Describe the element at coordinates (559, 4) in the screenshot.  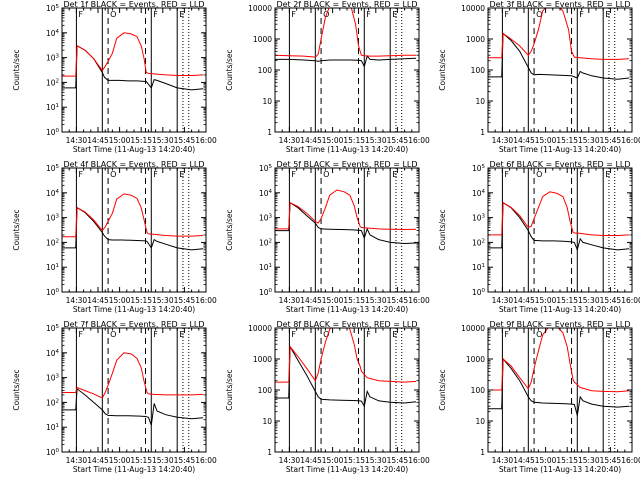
I see `panel-title: Det 3f BLACK = Events, RED = LLD` at that location.